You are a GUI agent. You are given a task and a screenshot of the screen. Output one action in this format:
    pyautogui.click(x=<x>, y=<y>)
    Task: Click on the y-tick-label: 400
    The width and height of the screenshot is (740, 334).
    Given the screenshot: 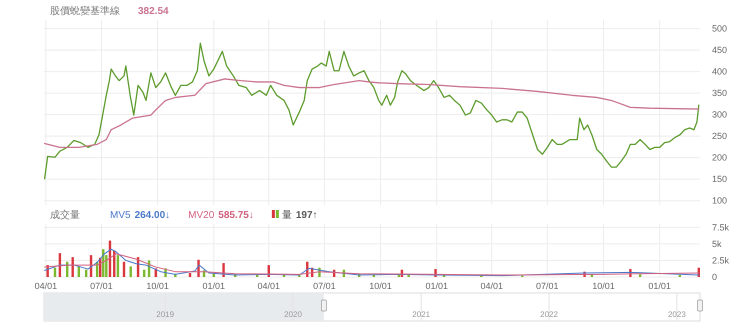 What is the action you would take?
    pyautogui.click(x=720, y=71)
    